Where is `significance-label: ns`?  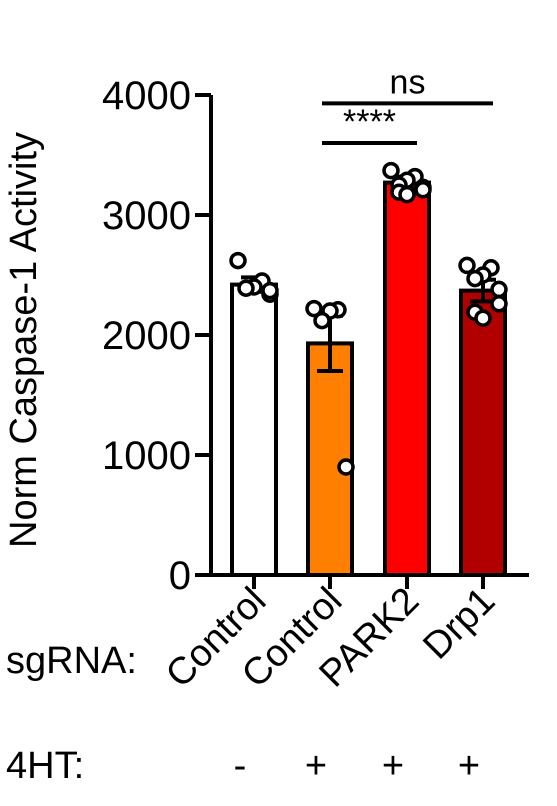
significance-label: ns is located at coordinates (408, 82).